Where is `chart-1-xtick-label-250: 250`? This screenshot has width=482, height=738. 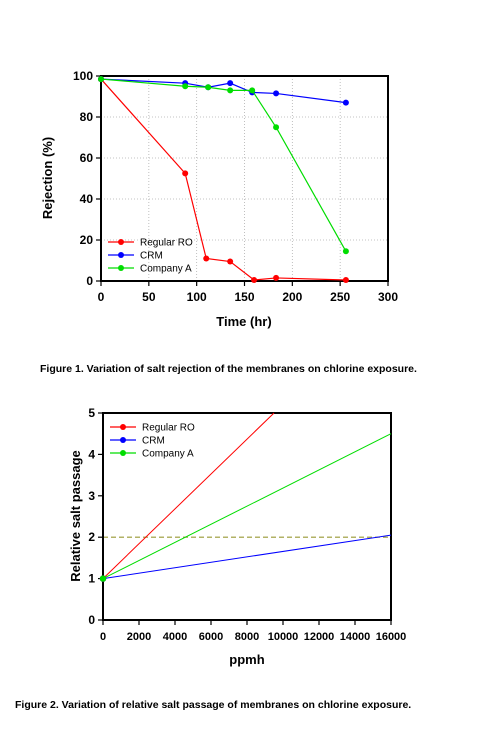
chart-1-xtick-label-250: 250 is located at coordinates (340, 297).